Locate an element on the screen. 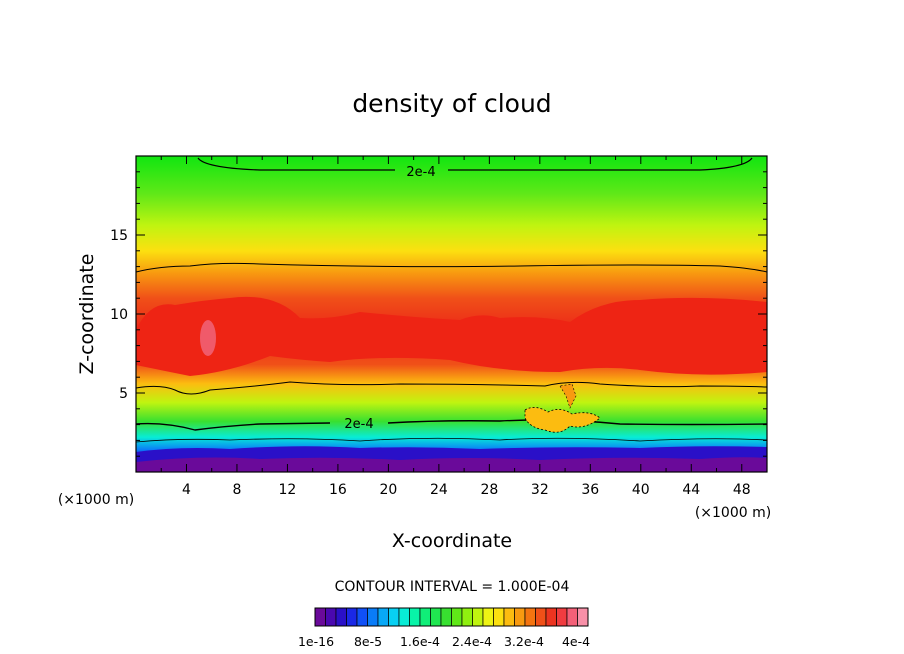 This screenshot has width=904, height=654. colorbar-label: 3.2e-4 is located at coordinates (524, 641).